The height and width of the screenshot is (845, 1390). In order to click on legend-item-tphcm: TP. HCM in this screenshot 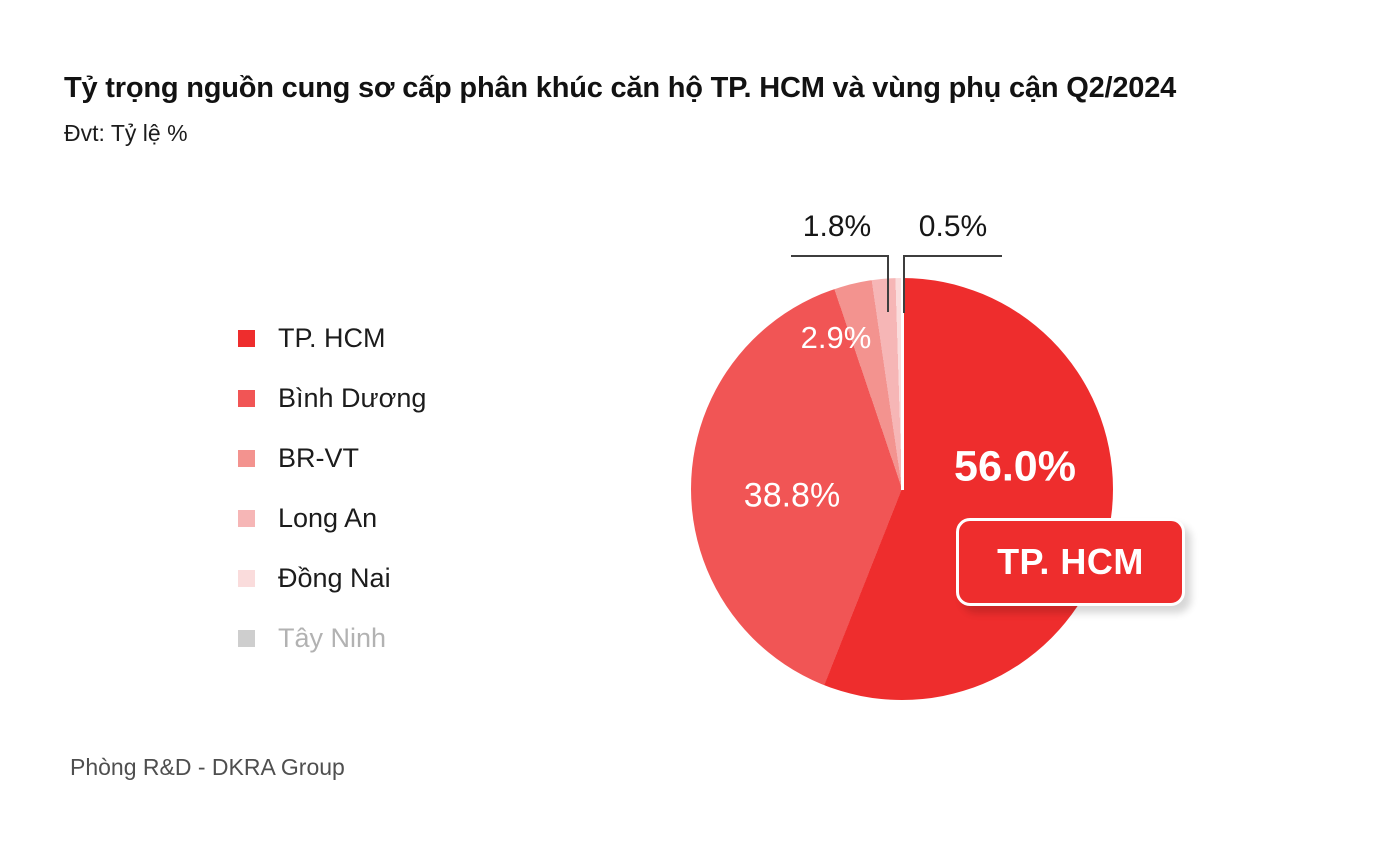, I will do `click(332, 337)`.